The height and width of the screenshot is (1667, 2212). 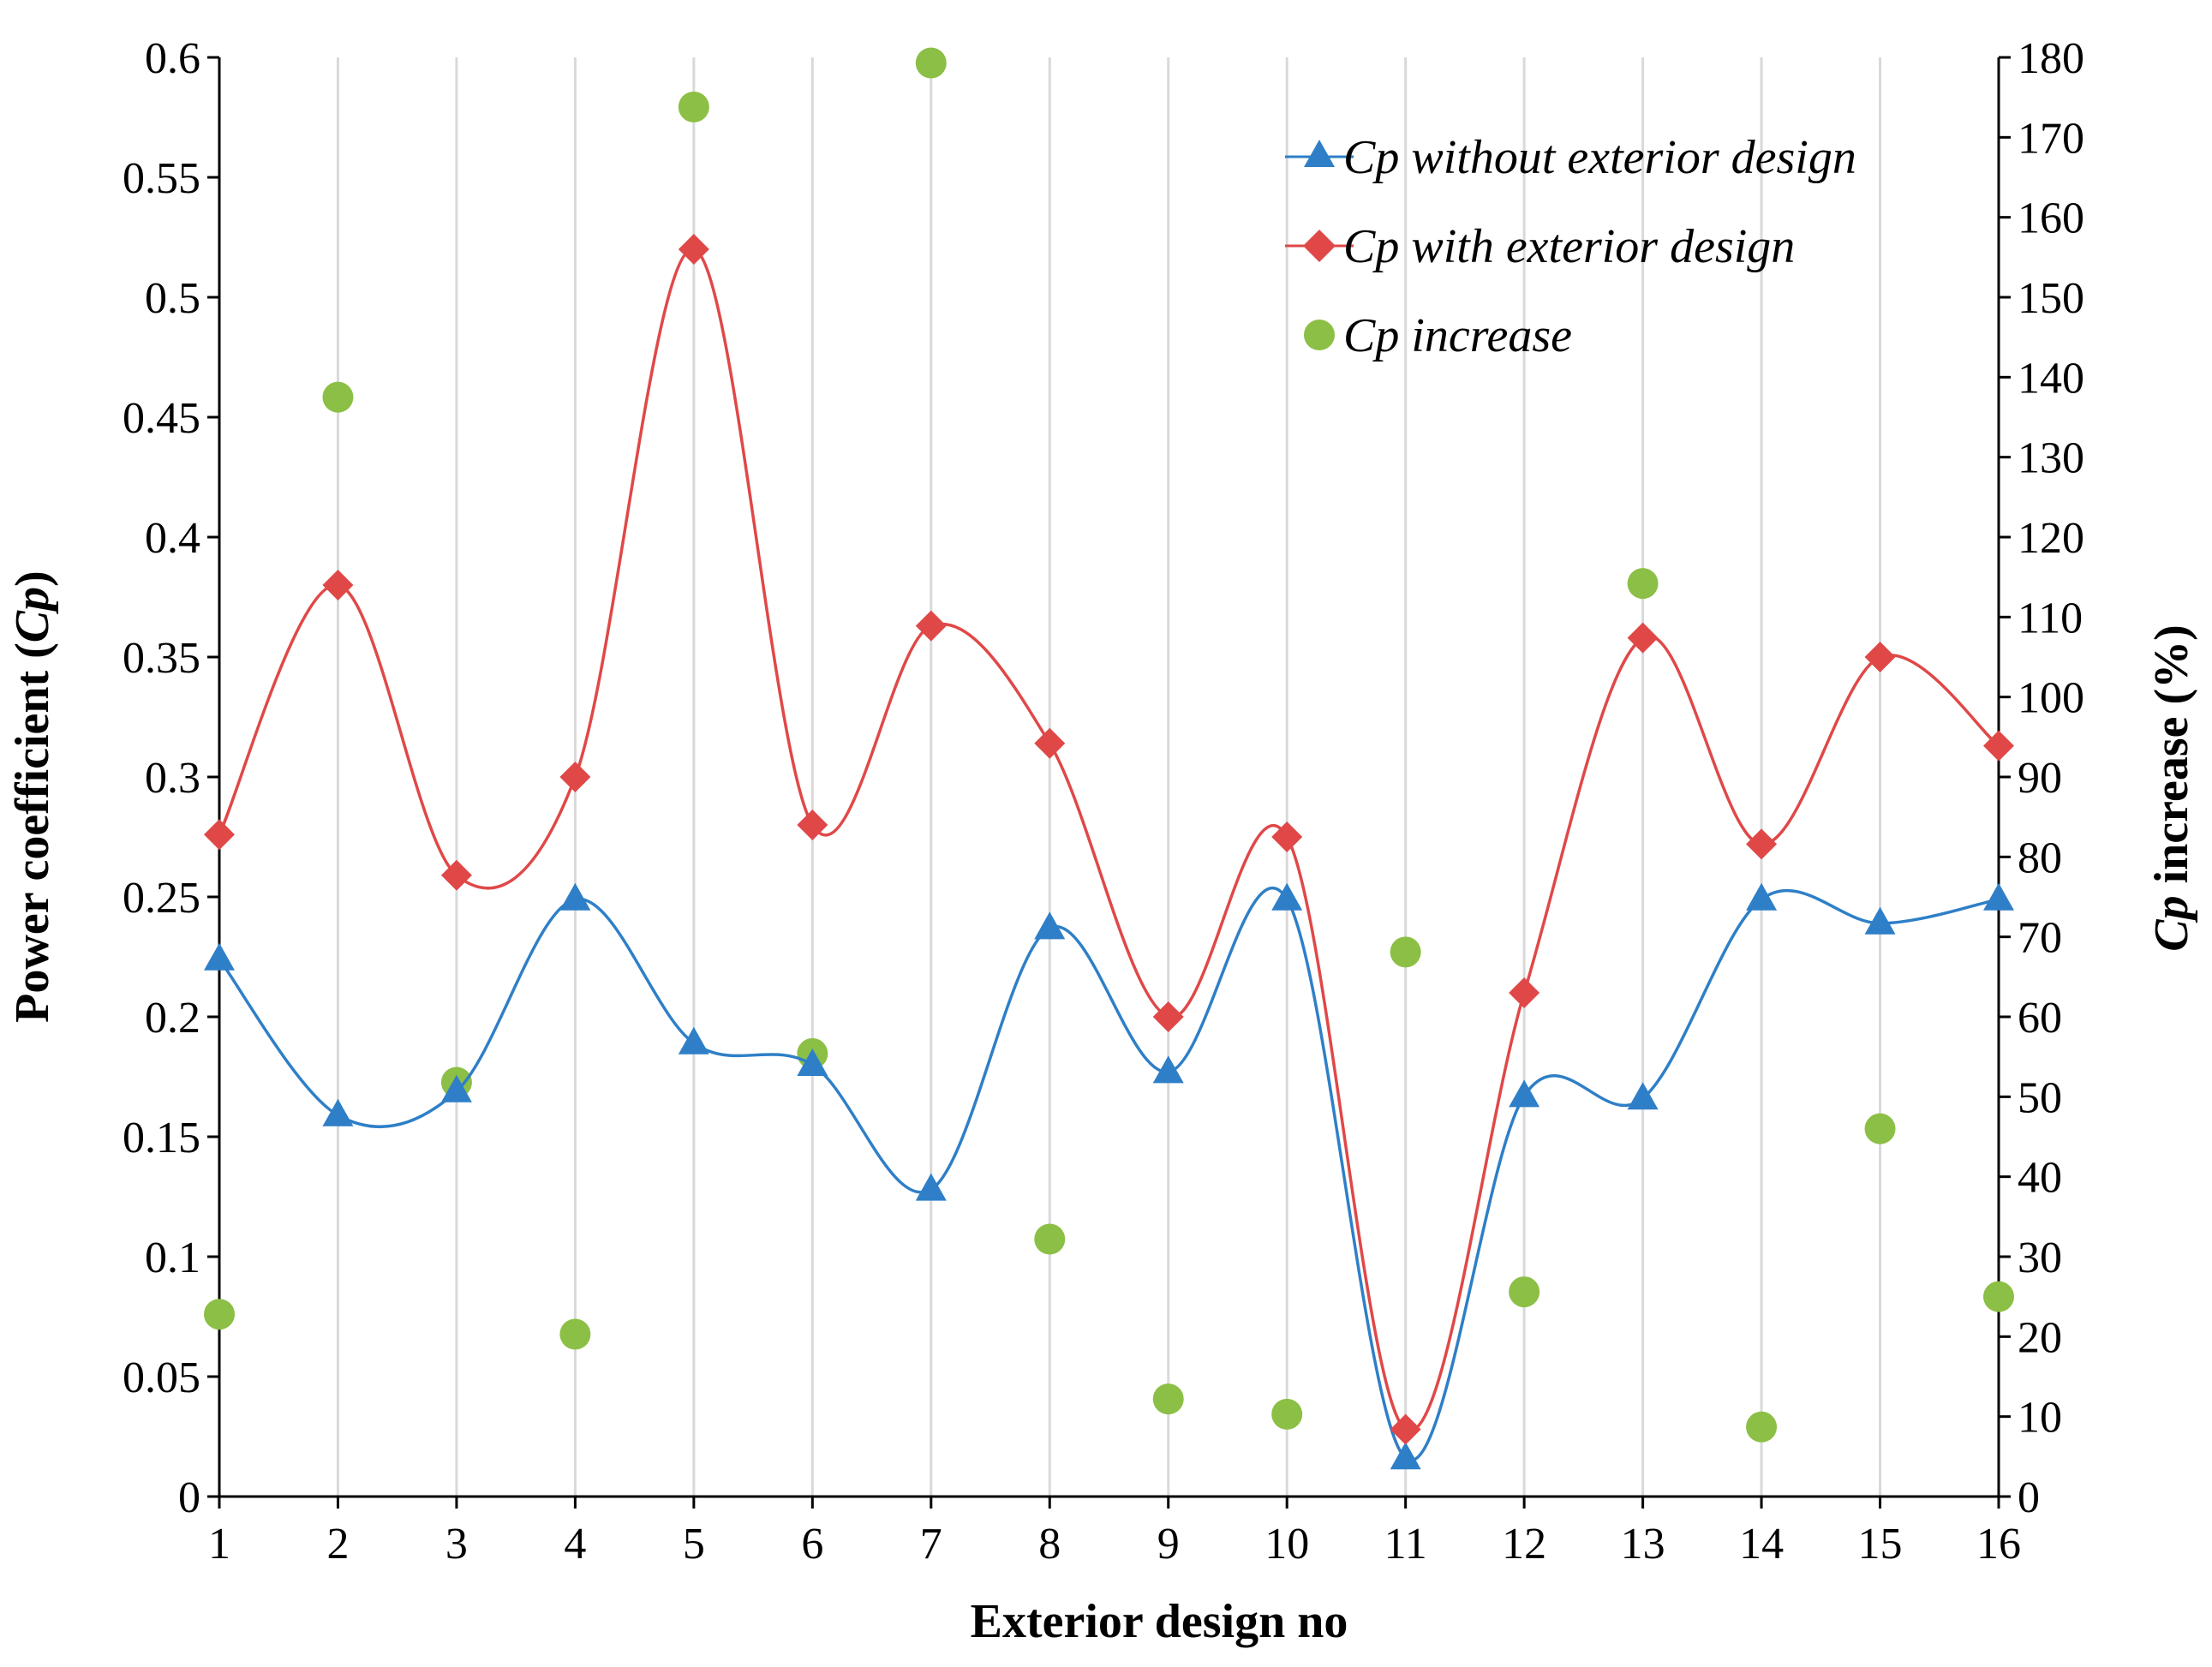 What do you see at coordinates (2040, 1419) in the screenshot?
I see `y2-tick-label: 10` at bounding box center [2040, 1419].